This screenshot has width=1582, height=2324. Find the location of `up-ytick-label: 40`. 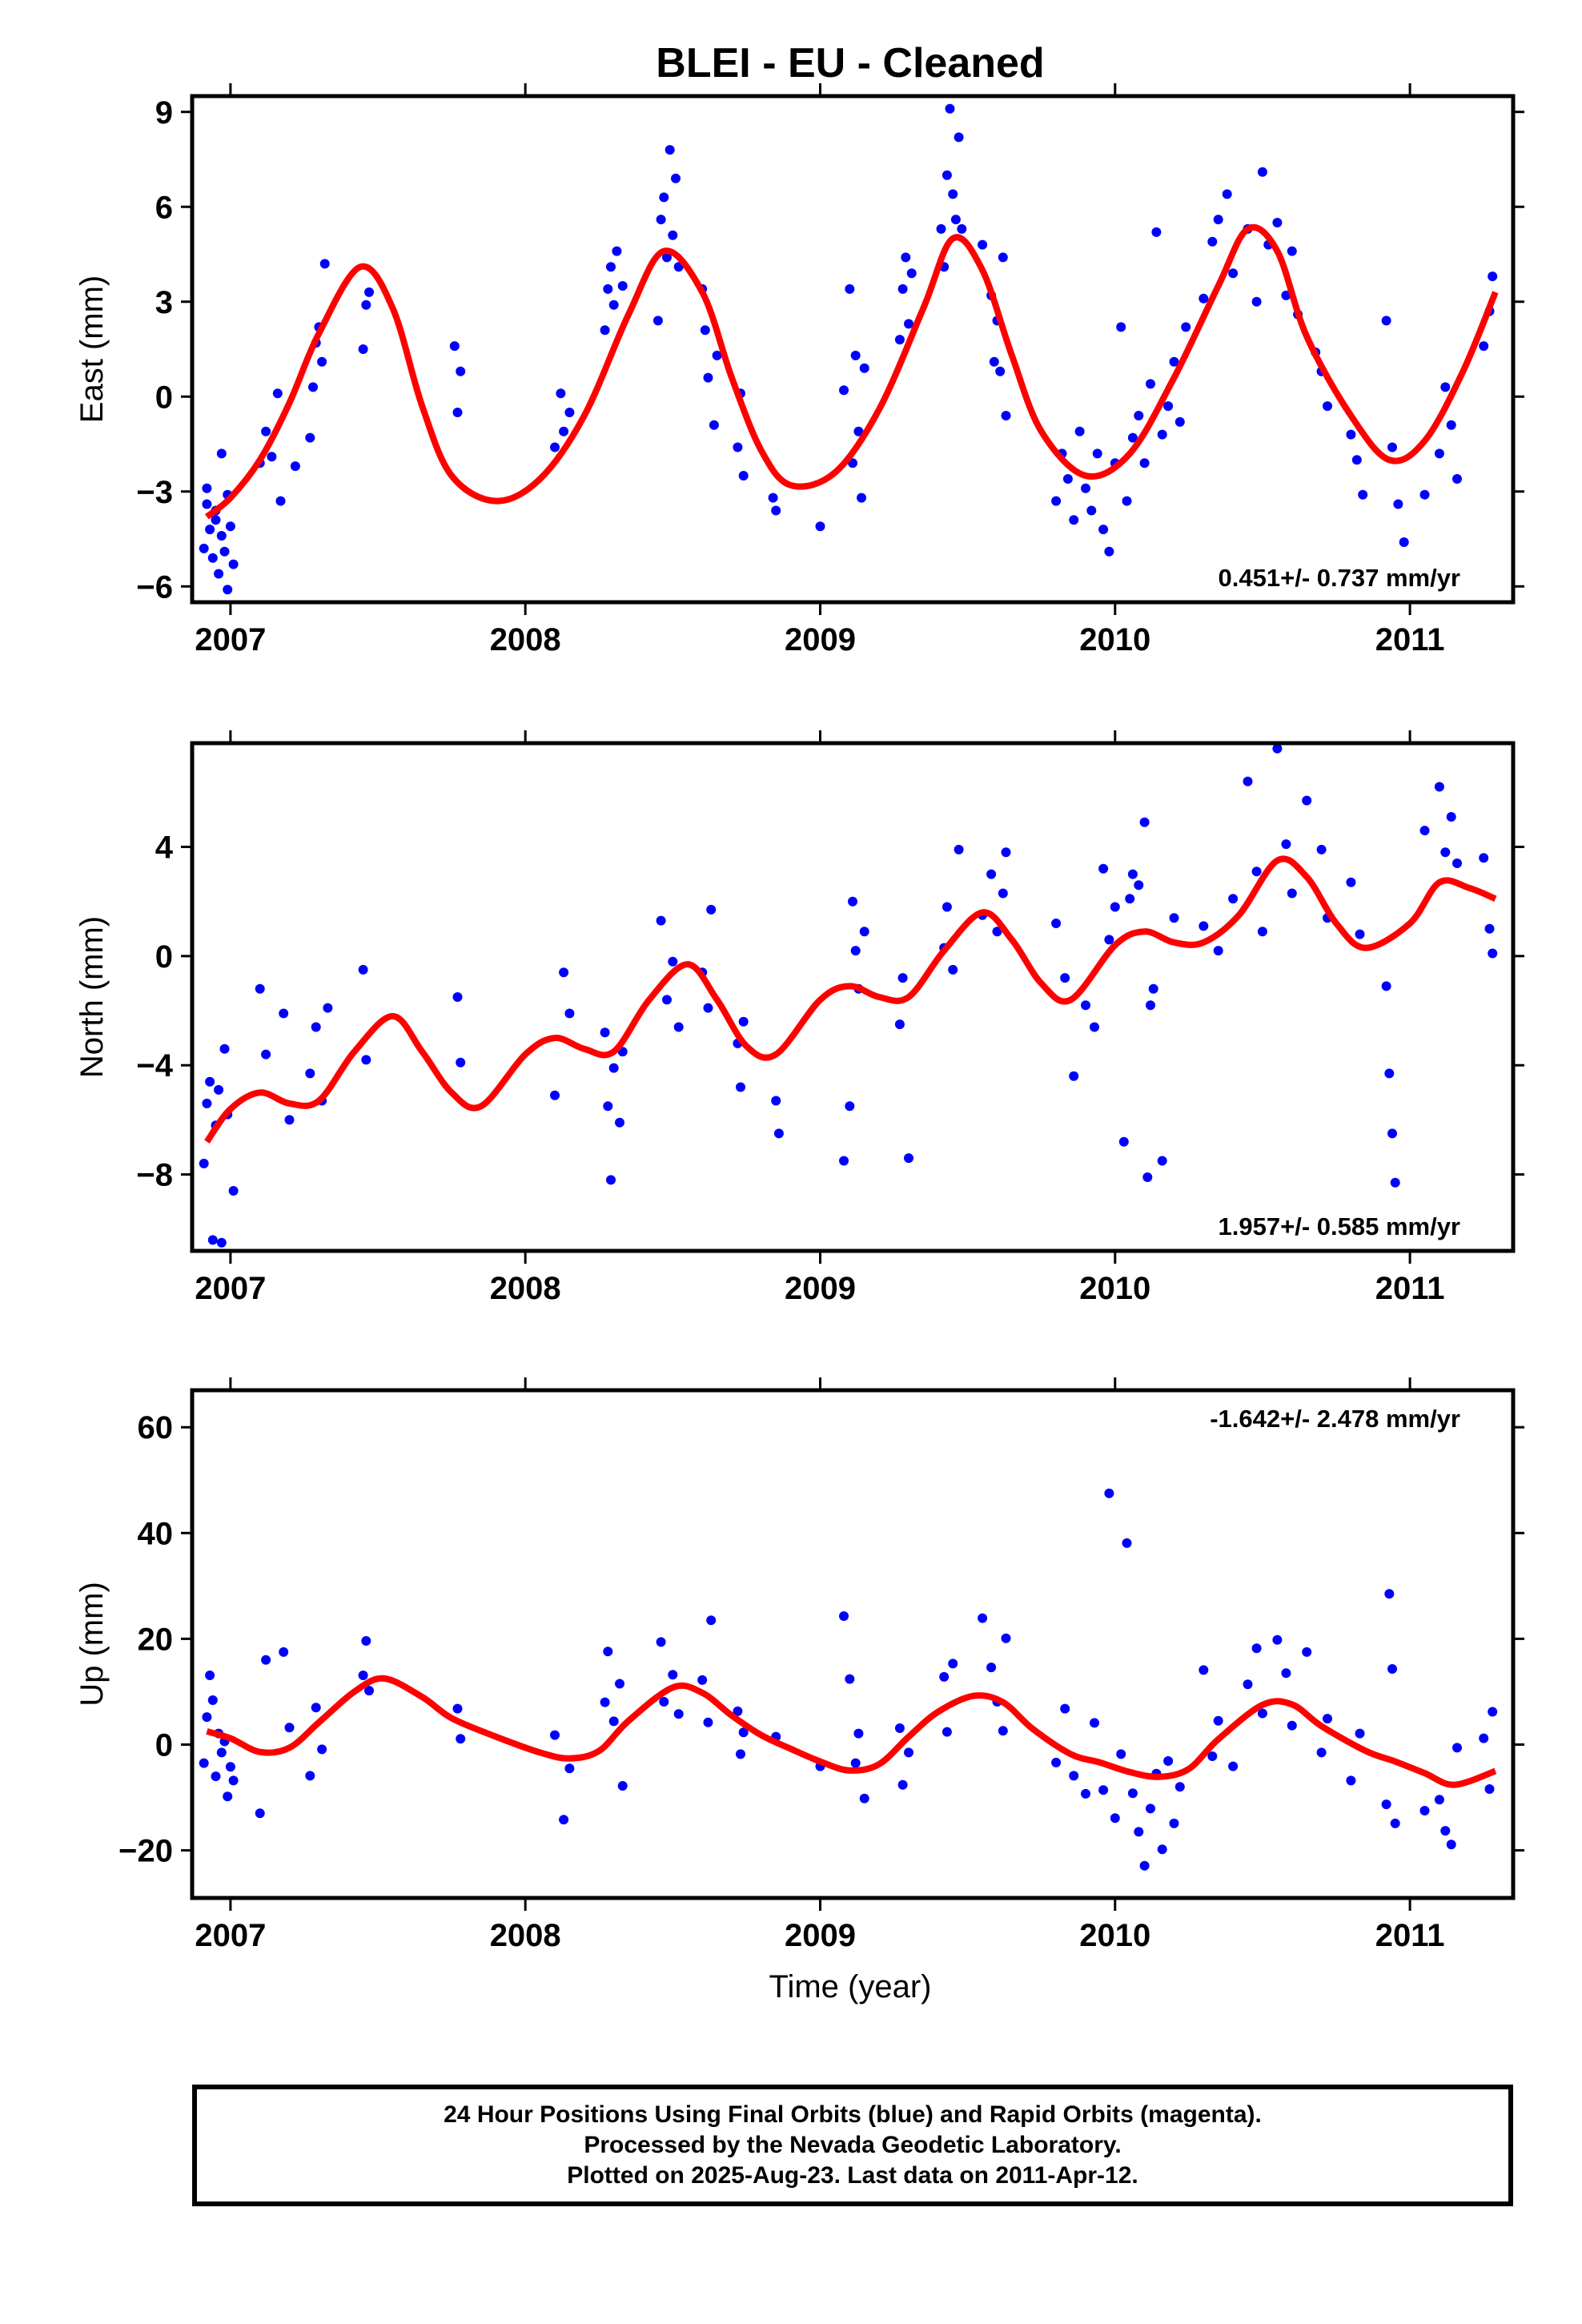

up-ytick-label: 40 is located at coordinates (156, 1533).